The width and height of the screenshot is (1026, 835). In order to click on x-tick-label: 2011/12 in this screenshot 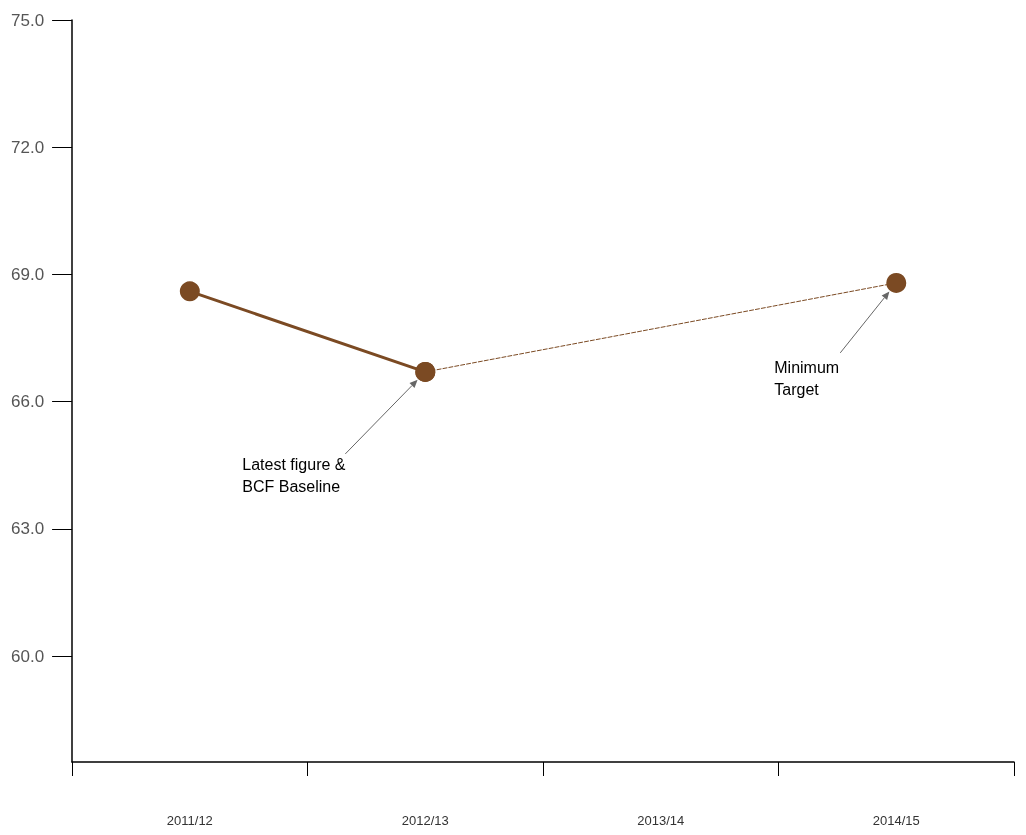, I will do `click(189, 820)`.